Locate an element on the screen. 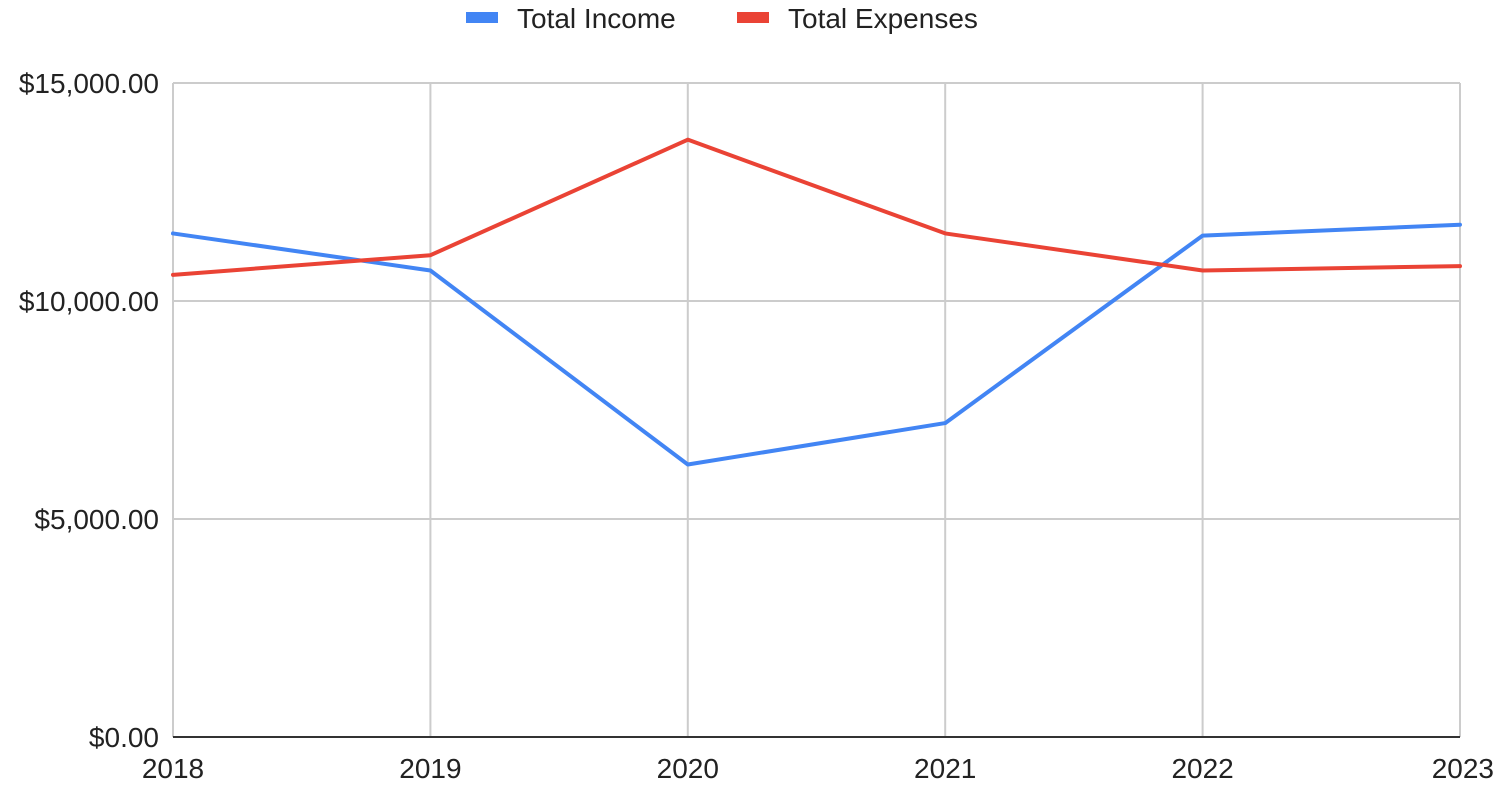  x-tick-label: 2020 is located at coordinates (688, 768).